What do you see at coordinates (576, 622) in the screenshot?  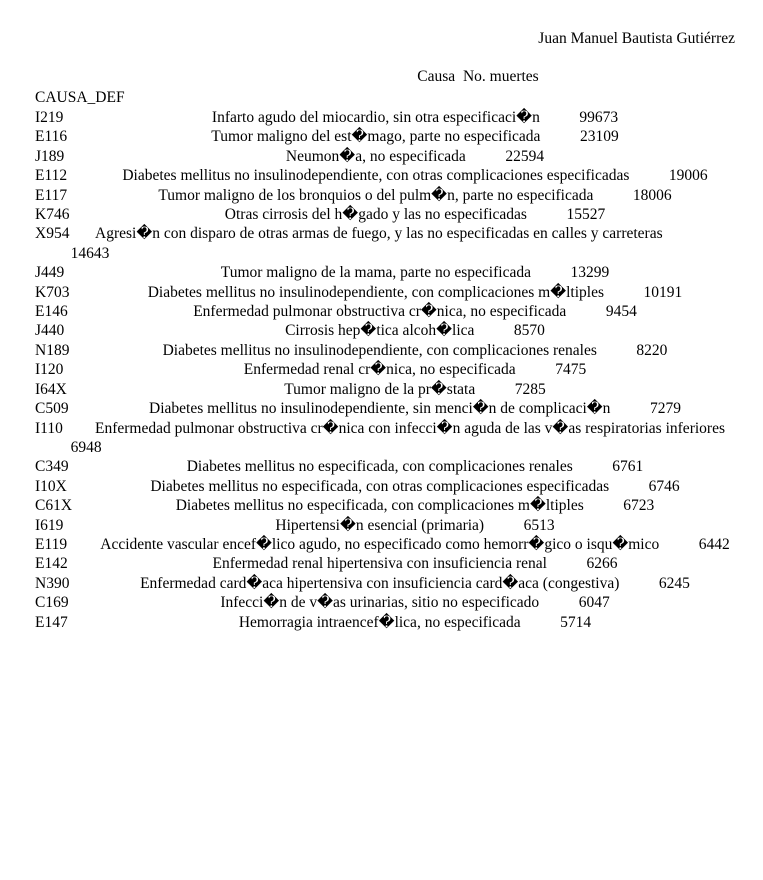 I see `death-count: 5714` at bounding box center [576, 622].